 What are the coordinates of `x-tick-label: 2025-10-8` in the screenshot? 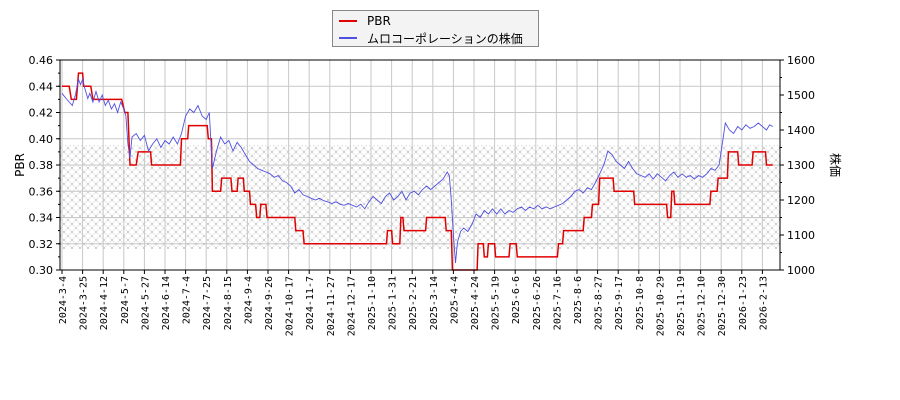 It's located at (640, 303).